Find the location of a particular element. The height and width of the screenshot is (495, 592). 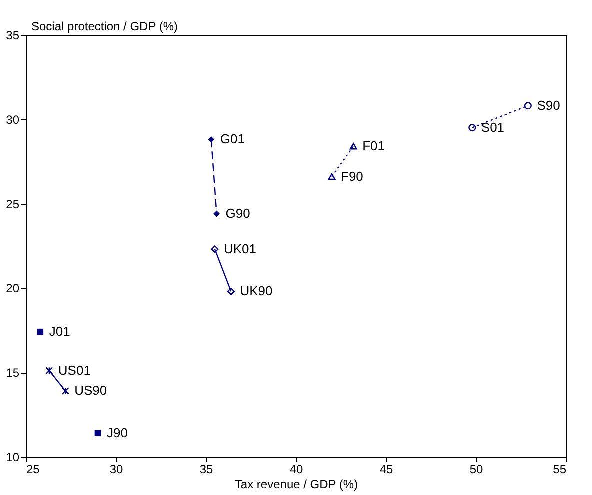

annotation: S01 is located at coordinates (493, 127).